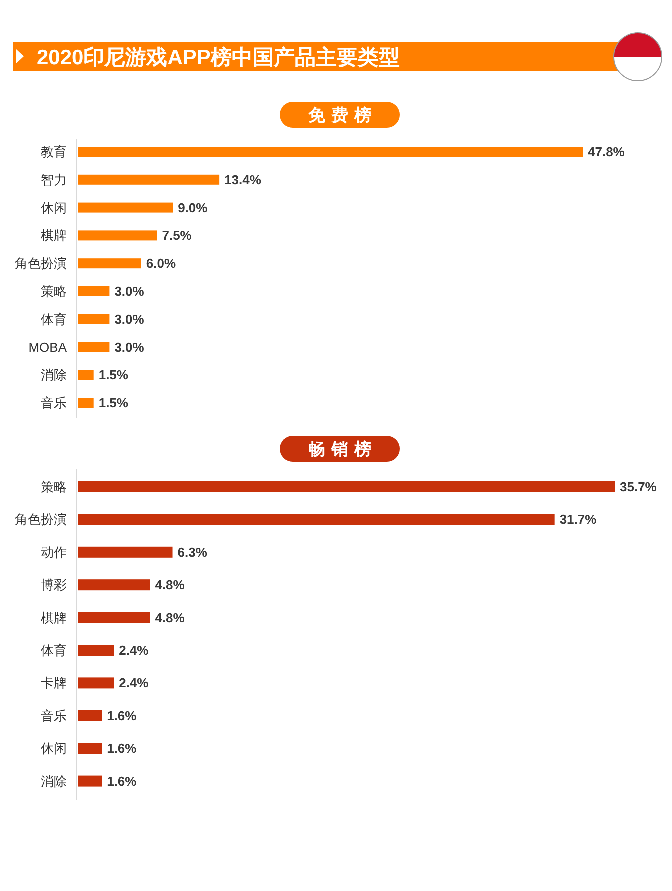 This screenshot has height=891, width=672. I want to click on y-tick-label: MOBA, so click(48, 347).